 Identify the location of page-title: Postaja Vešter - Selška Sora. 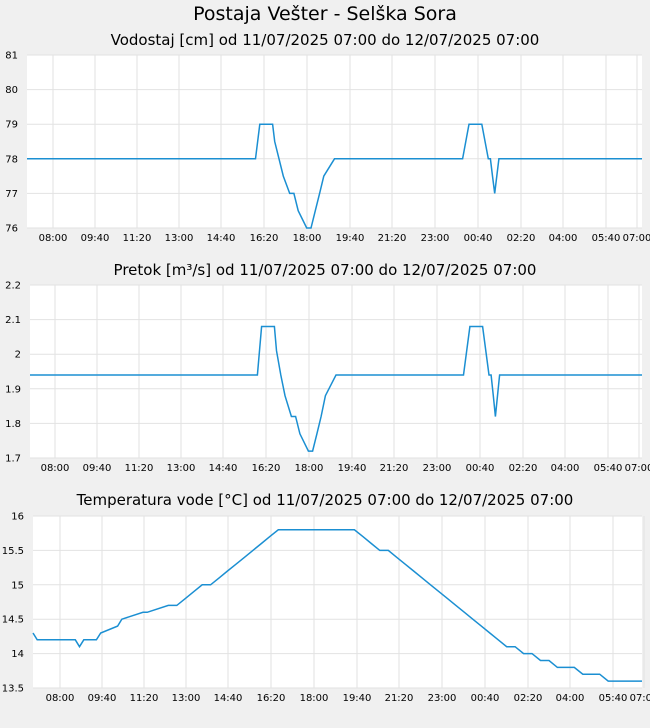
(325, 14).